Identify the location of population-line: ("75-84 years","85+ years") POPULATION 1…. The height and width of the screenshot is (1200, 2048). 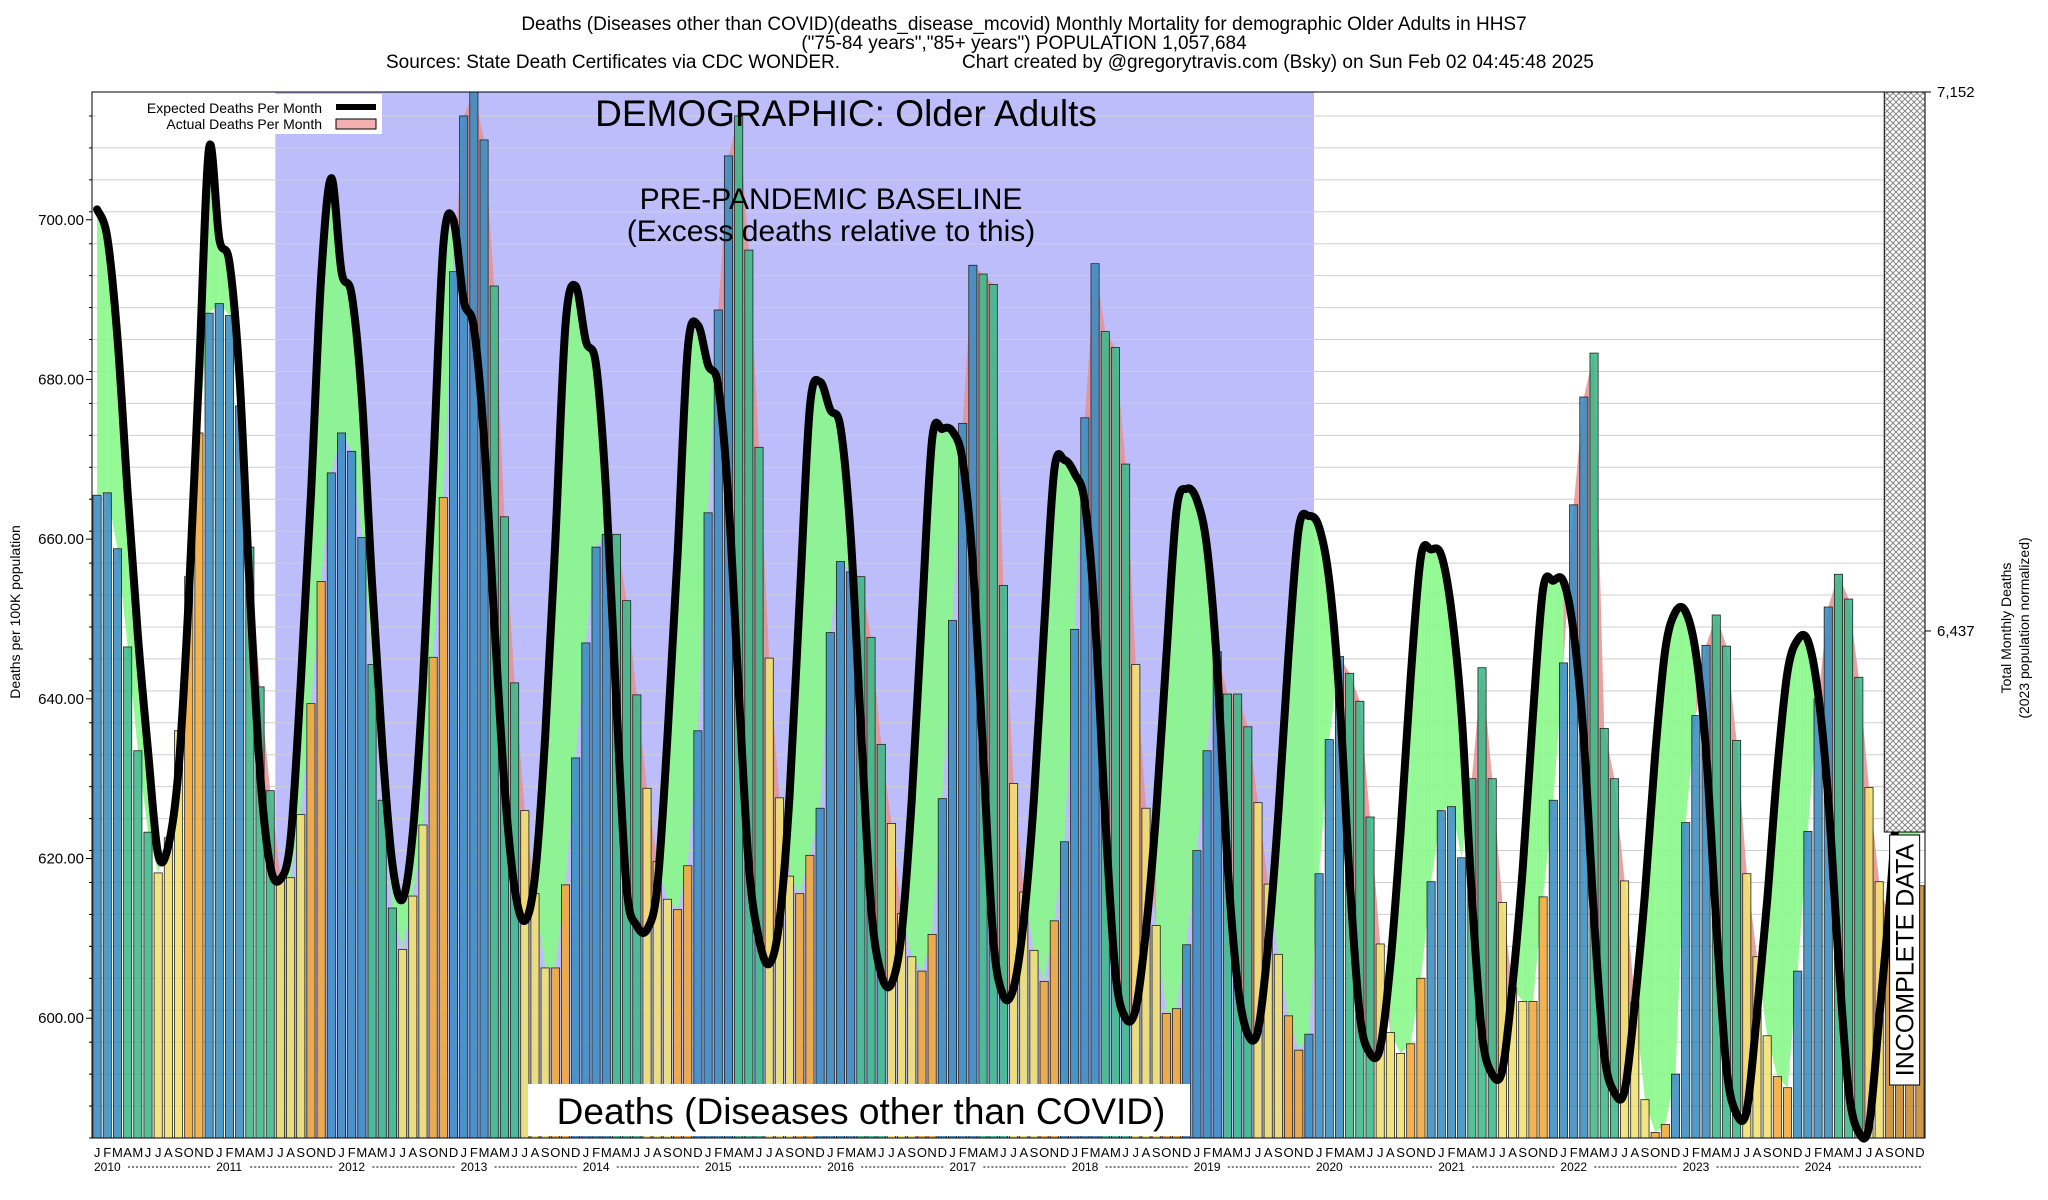
(1024, 43).